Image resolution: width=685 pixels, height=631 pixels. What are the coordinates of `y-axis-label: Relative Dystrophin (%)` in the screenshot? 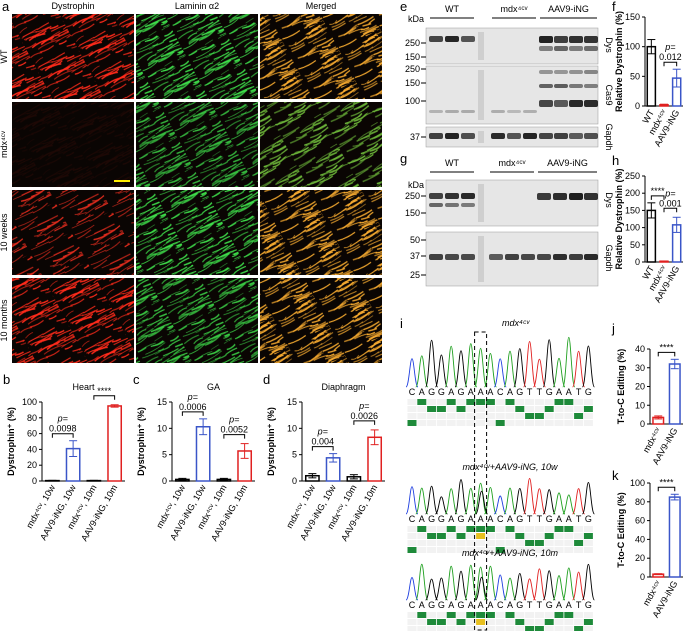 It's located at (619, 61).